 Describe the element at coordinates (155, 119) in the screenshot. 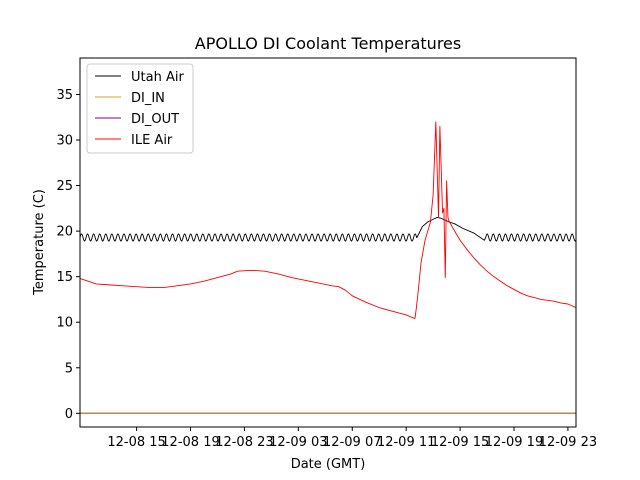

I see `legend-label: DI_OUT` at that location.